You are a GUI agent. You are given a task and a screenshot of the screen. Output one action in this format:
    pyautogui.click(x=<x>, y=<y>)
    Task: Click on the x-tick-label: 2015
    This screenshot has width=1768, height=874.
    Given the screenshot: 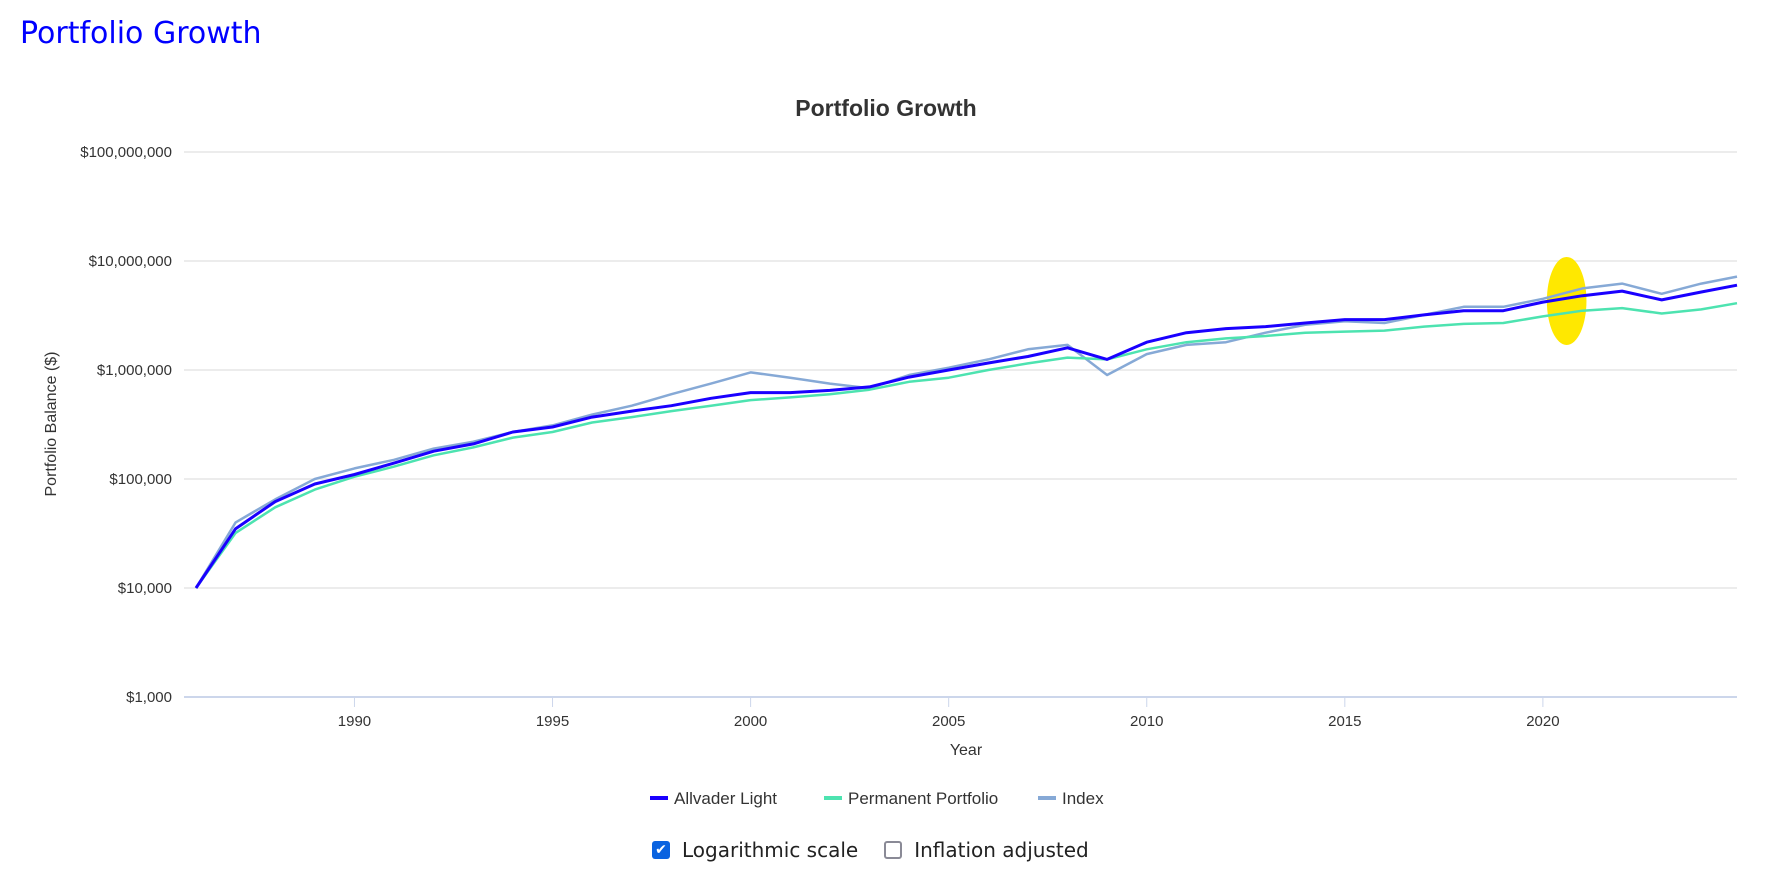 What is the action you would take?
    pyautogui.click(x=1344, y=721)
    